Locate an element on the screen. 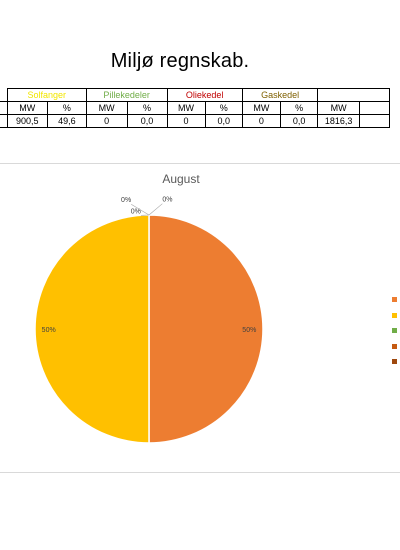 This screenshot has height=550, width=400. table-value-row: 900,5 49,6 0 0,0 0 0,0 0 0,0 1816,3 is located at coordinates (195, 121).